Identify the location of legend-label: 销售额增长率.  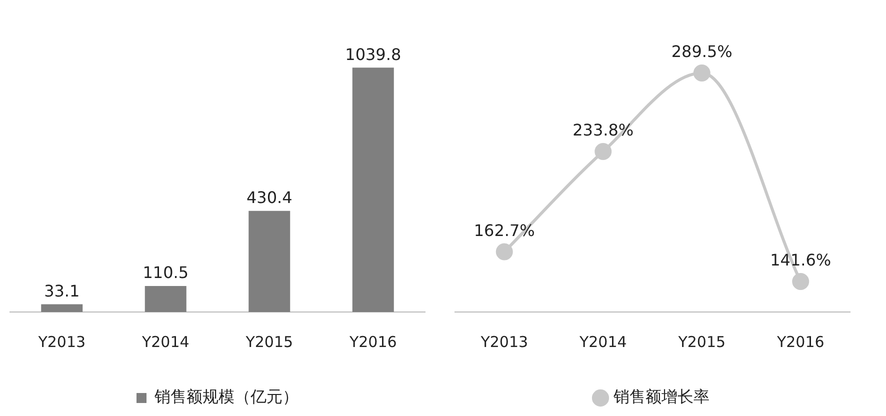
(661, 396).